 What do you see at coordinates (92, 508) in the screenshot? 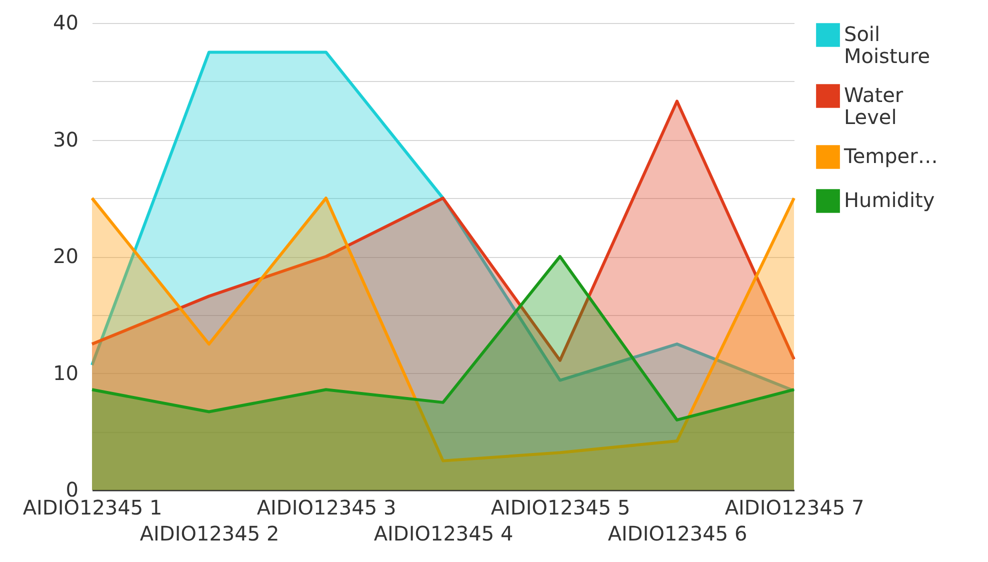
I see `x-tick-label: AIDIO12345 1` at bounding box center [92, 508].